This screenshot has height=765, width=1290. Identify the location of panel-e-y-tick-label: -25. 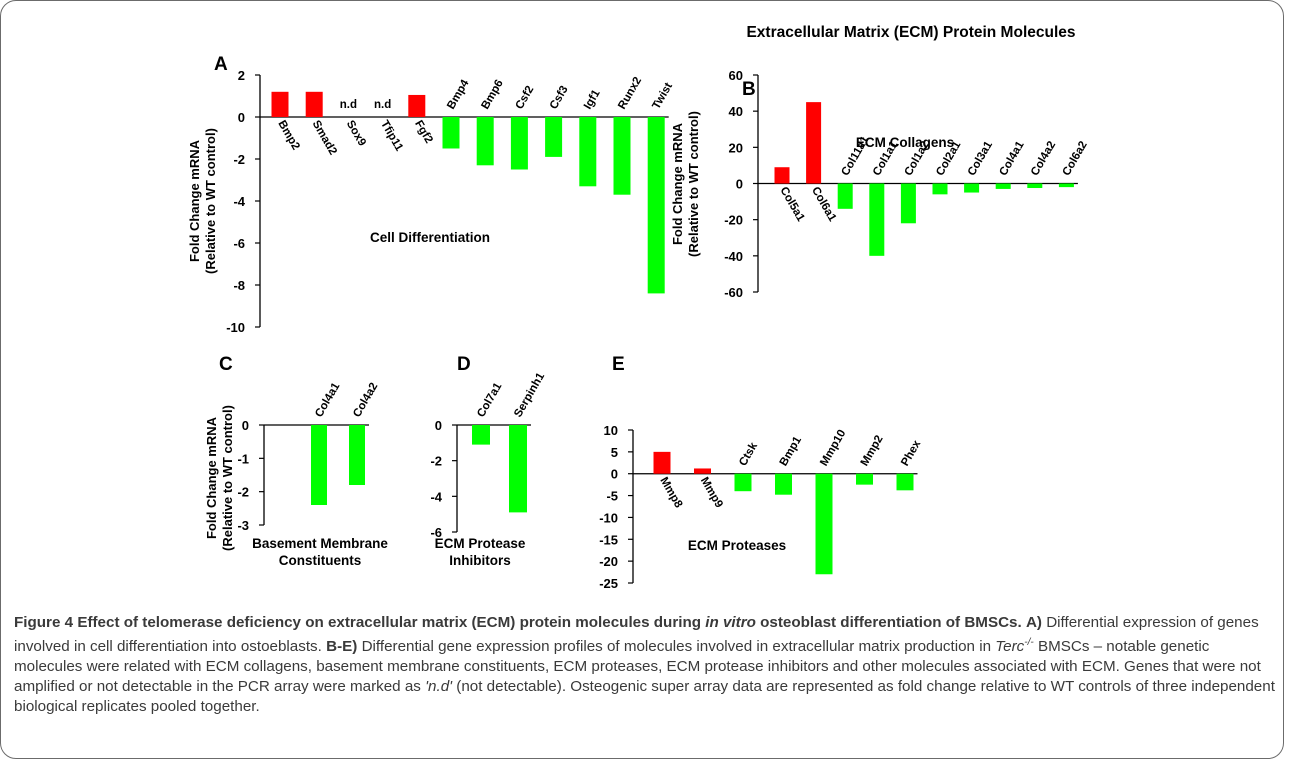
(608, 583).